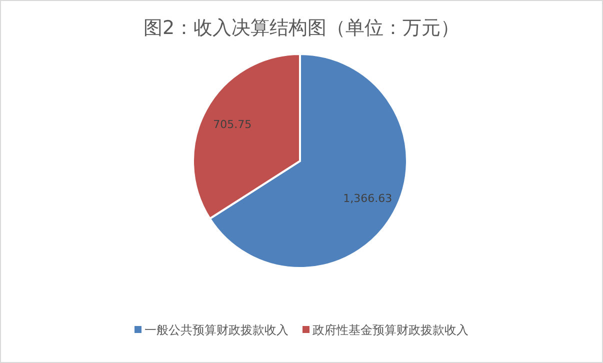  What do you see at coordinates (232, 125) in the screenshot?
I see `data-label: 705.75` at bounding box center [232, 125].